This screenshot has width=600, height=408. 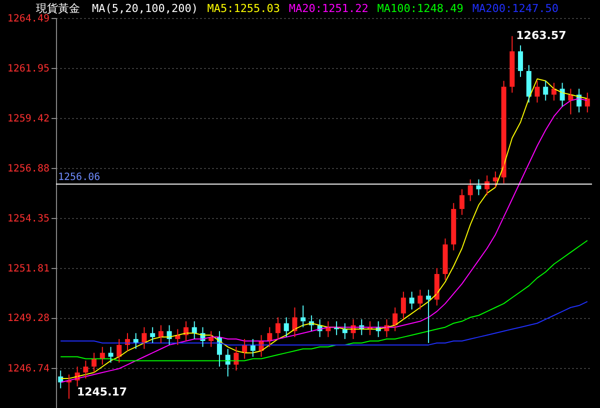 What do you see at coordinates (541, 35) in the screenshot?
I see `annotation: 1263.57` at bounding box center [541, 35].